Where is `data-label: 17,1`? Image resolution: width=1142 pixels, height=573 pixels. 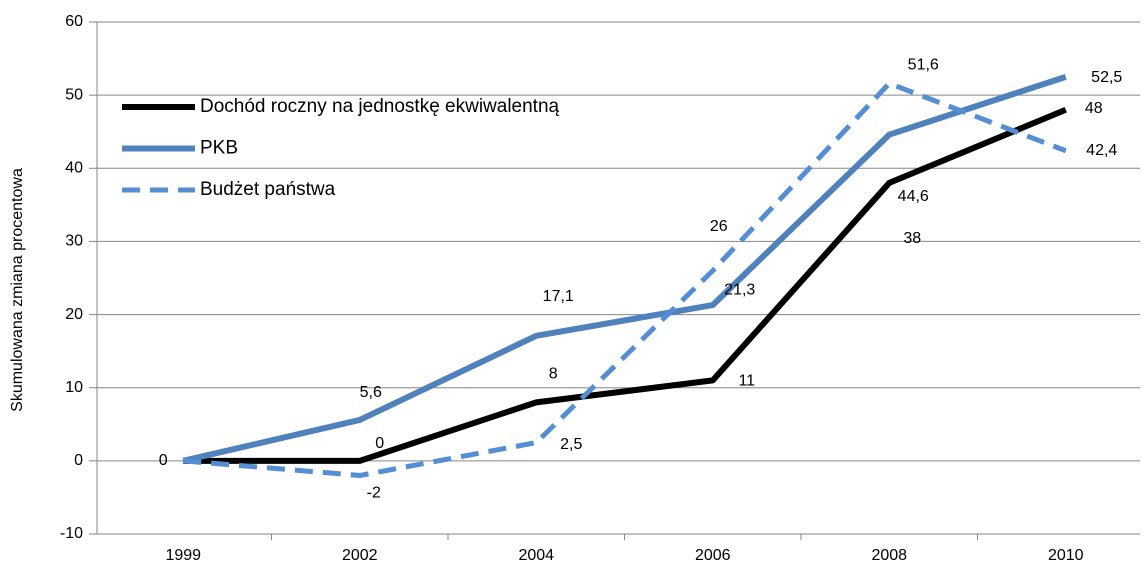 data-label: 17,1 is located at coordinates (558, 296).